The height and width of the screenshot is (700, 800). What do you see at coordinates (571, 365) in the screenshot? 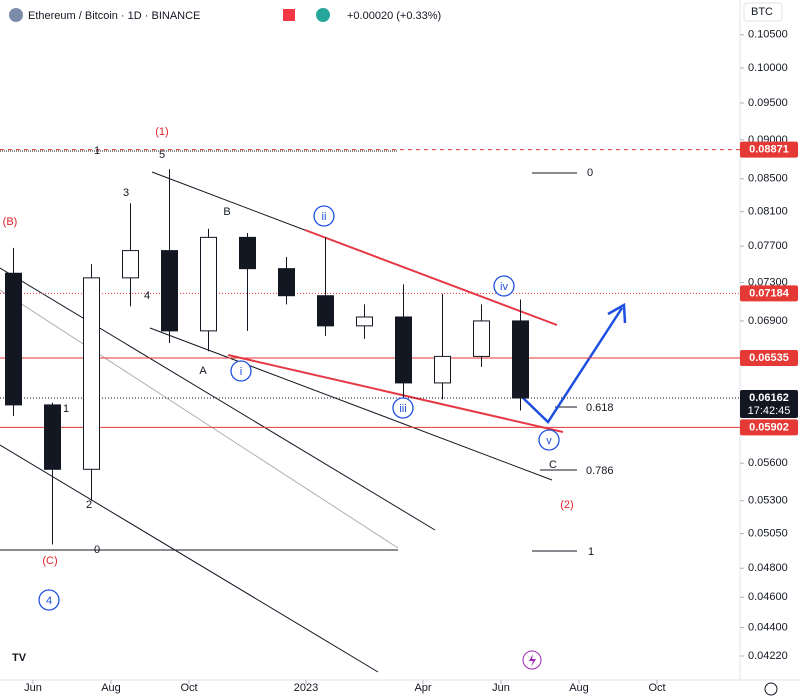
I see `projection-arrow` at bounding box center [571, 365].